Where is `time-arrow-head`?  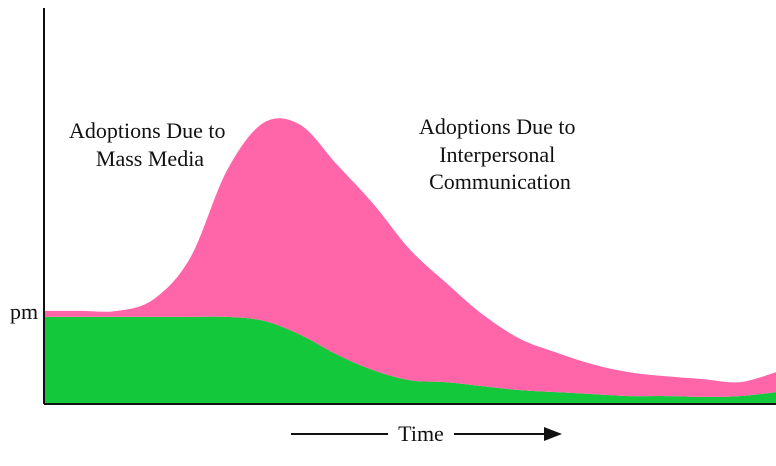
time-arrow-head is located at coordinates (553, 434).